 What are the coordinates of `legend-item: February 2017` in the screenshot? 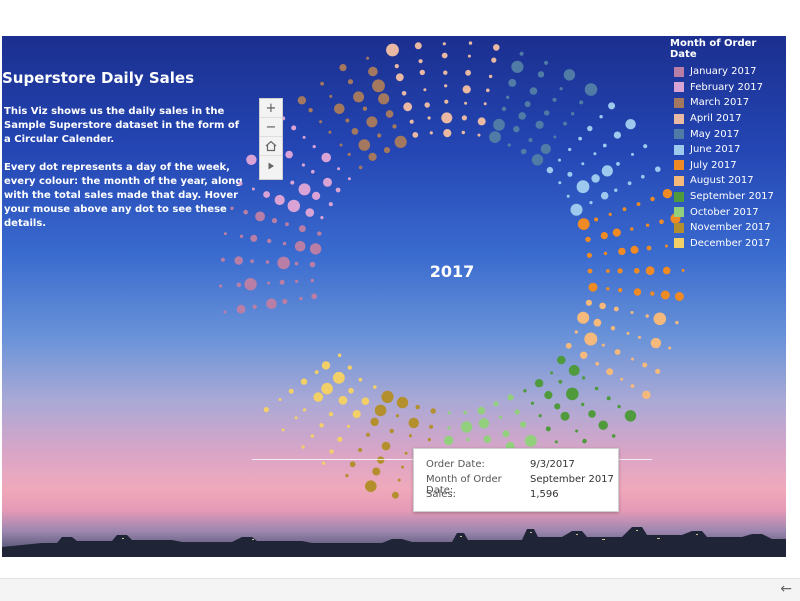 It's located at (728, 88).